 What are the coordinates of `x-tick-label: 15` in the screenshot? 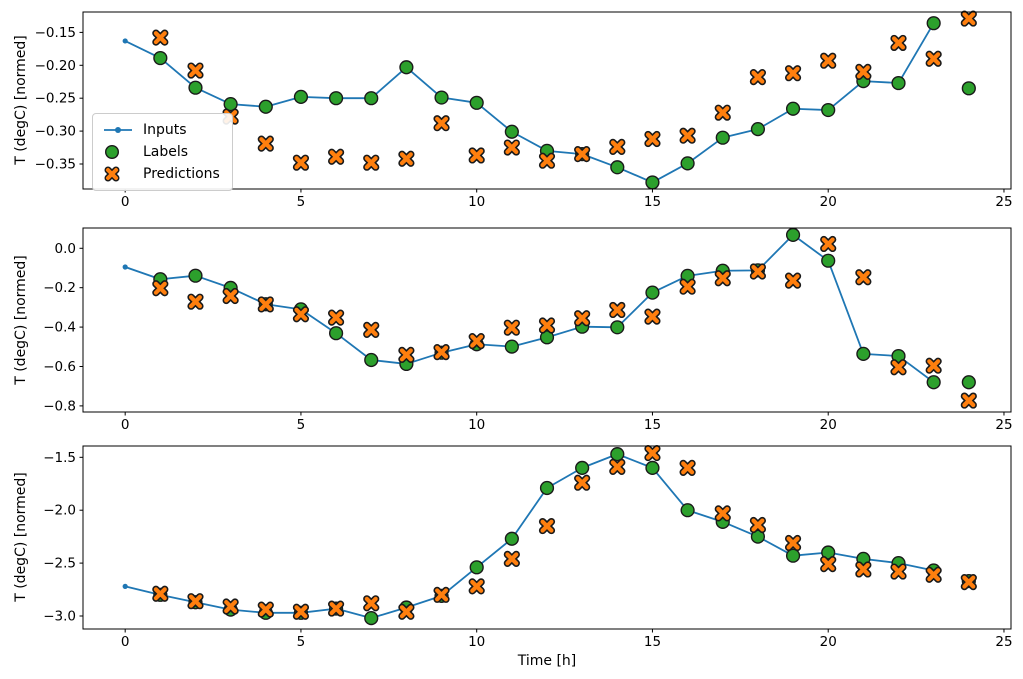 It's located at (652, 425).